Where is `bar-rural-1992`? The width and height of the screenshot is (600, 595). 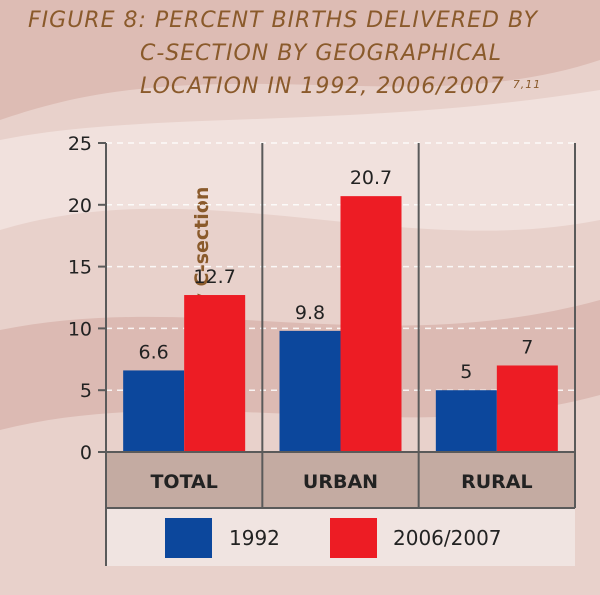 bar-rural-1992 is located at coordinates (466, 421).